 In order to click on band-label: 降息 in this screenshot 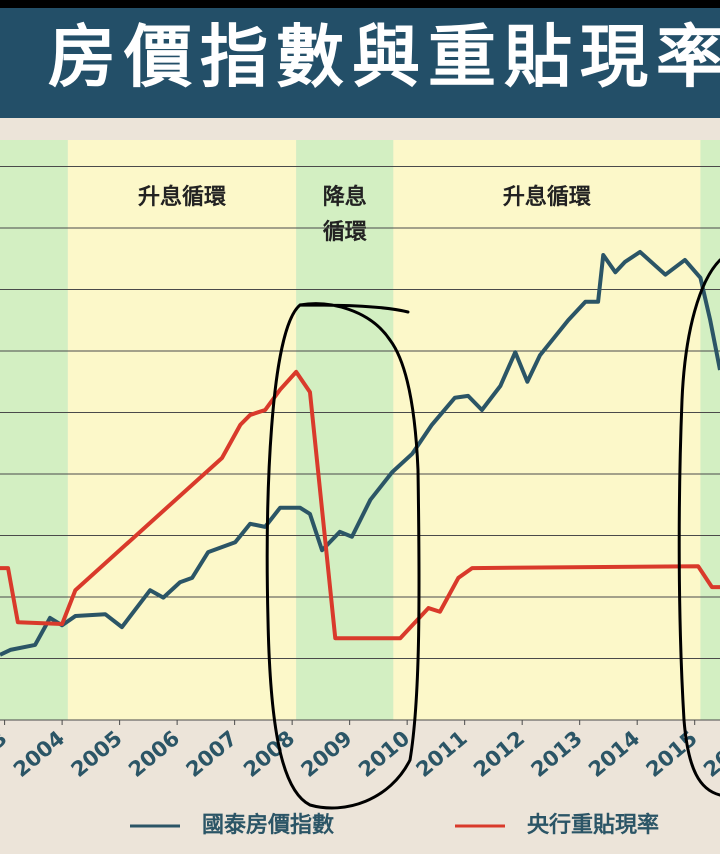, I will do `click(345, 197)`.